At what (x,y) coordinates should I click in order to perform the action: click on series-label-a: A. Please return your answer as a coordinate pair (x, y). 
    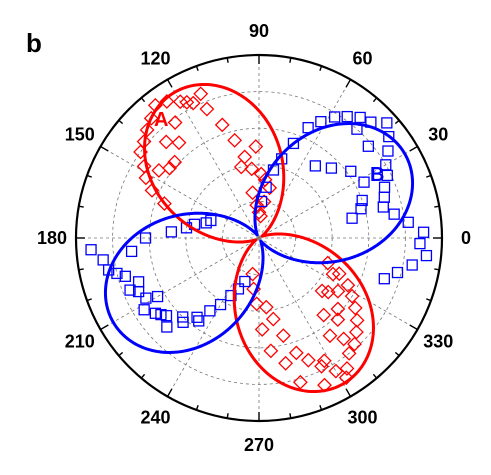
    Looking at the image, I should click on (161, 120).